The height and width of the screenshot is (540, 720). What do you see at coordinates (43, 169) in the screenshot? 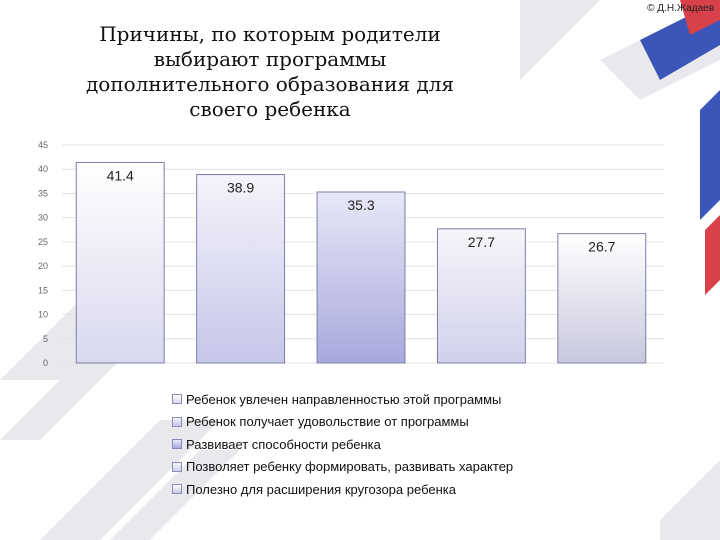
I see `y-tick-label: 40` at bounding box center [43, 169].